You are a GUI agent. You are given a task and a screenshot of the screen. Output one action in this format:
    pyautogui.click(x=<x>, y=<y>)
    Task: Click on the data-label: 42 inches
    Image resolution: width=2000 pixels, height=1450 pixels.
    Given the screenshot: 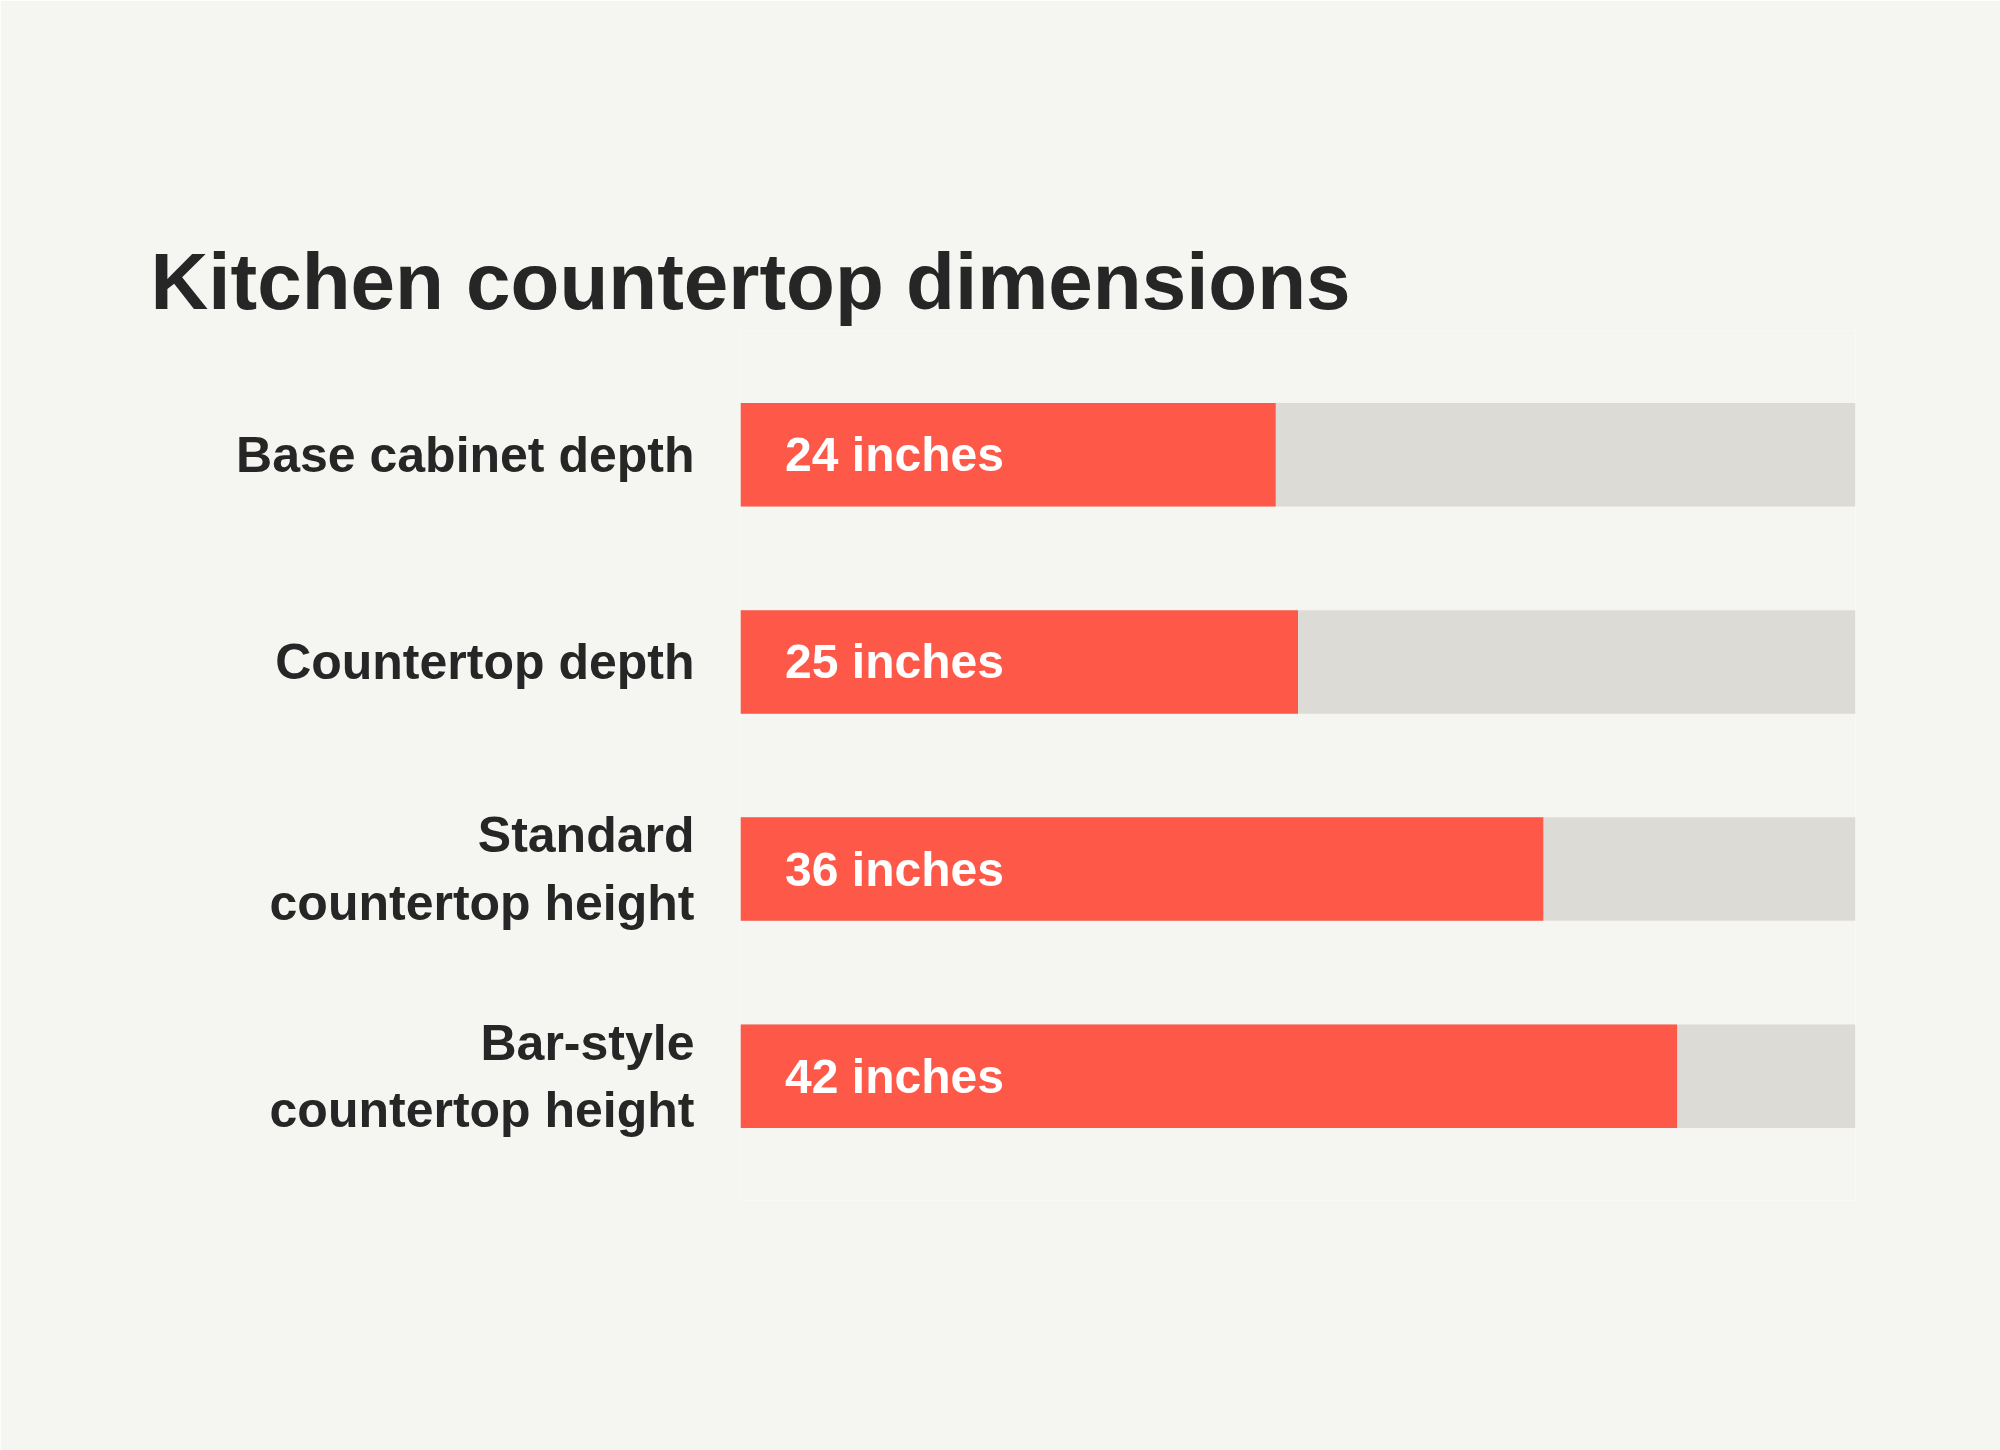 What is the action you would take?
    pyautogui.click(x=894, y=1076)
    